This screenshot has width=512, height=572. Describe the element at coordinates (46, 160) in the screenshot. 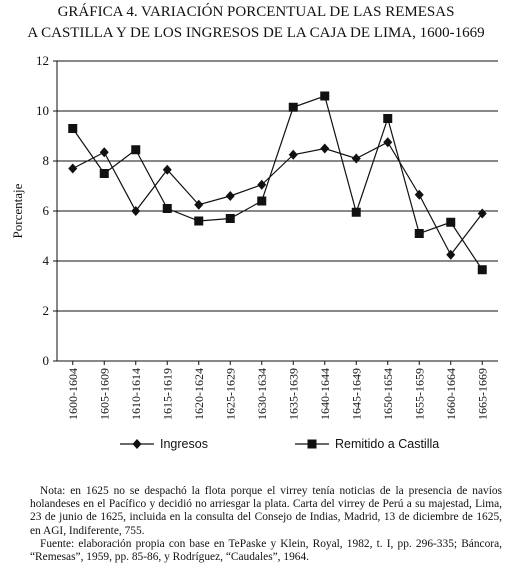

I see `y-tick-label: 8` at that location.